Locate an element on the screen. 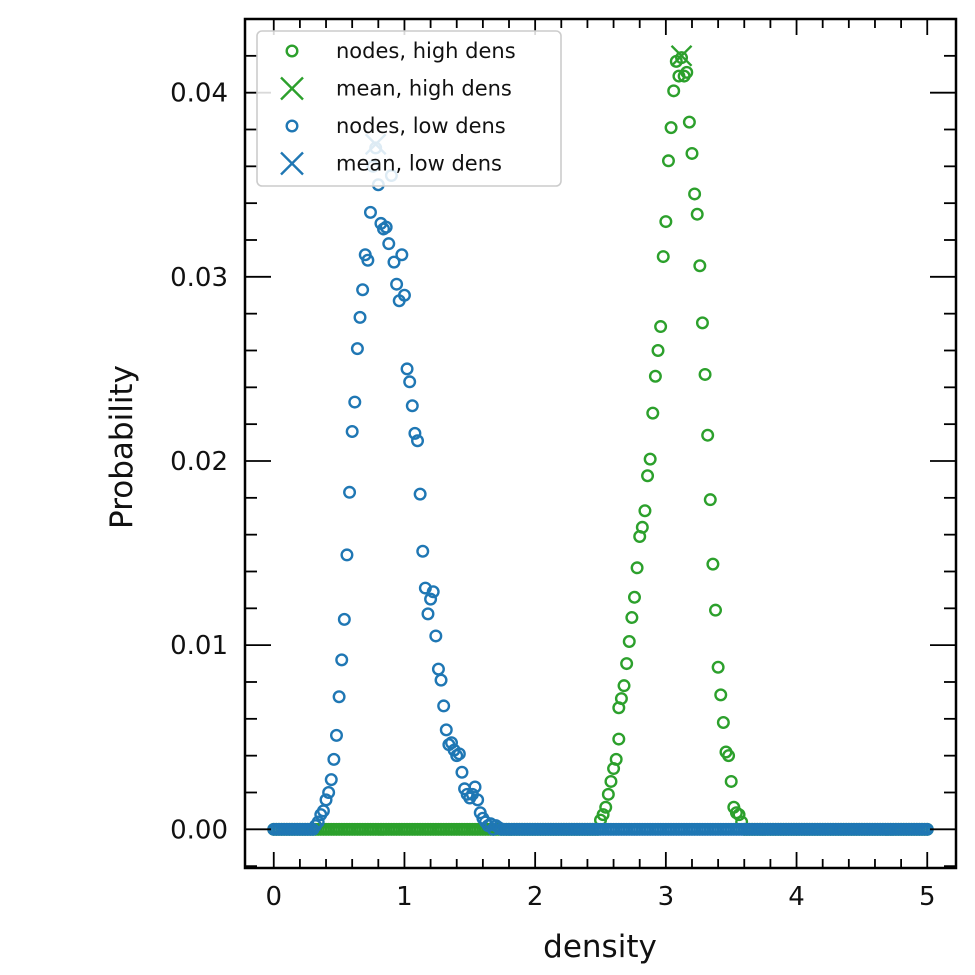 The image size is (975, 975). legend-label: nodes, low dens is located at coordinates (421, 126).